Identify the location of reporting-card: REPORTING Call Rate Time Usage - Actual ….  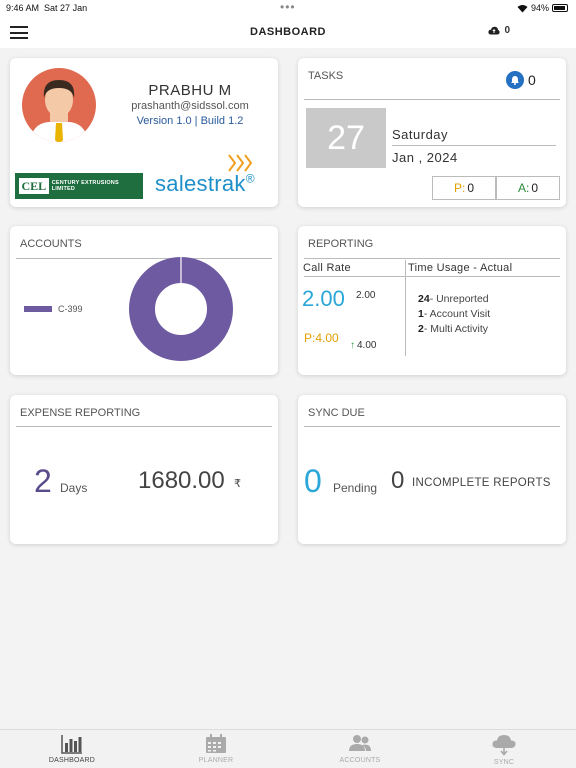
(432, 300).